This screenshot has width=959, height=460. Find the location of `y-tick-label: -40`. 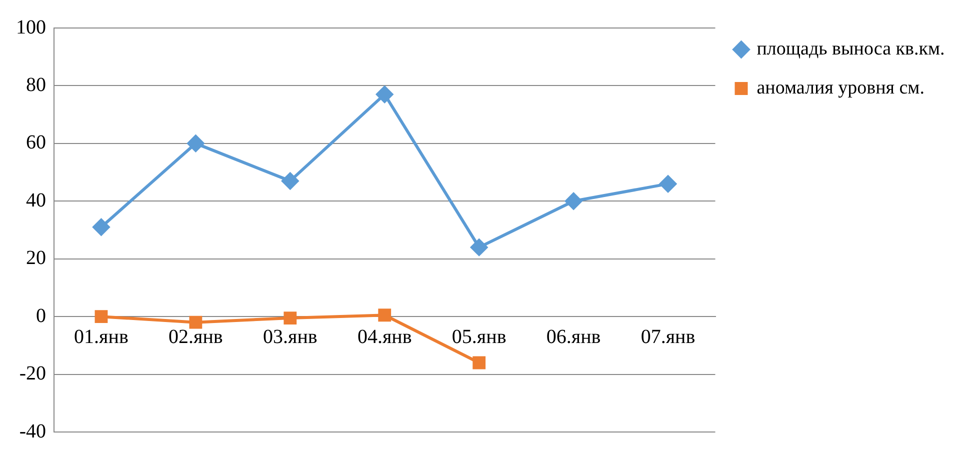

y-tick-label: -40 is located at coordinates (32, 431).